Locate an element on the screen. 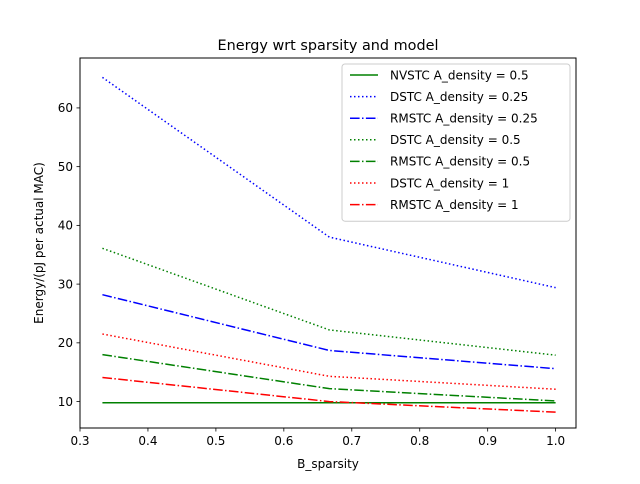 The height and width of the screenshot is (484, 640). legend-box is located at coordinates (456, 142).